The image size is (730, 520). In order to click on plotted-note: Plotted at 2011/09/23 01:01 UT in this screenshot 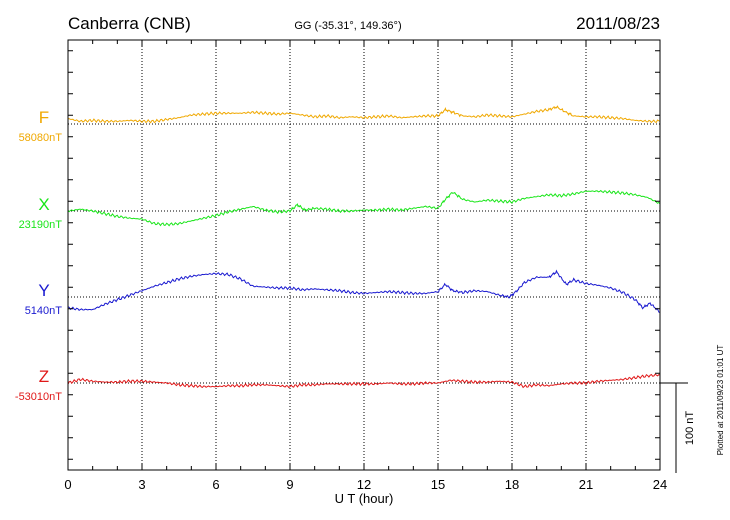, I will do `click(720, 400)`.